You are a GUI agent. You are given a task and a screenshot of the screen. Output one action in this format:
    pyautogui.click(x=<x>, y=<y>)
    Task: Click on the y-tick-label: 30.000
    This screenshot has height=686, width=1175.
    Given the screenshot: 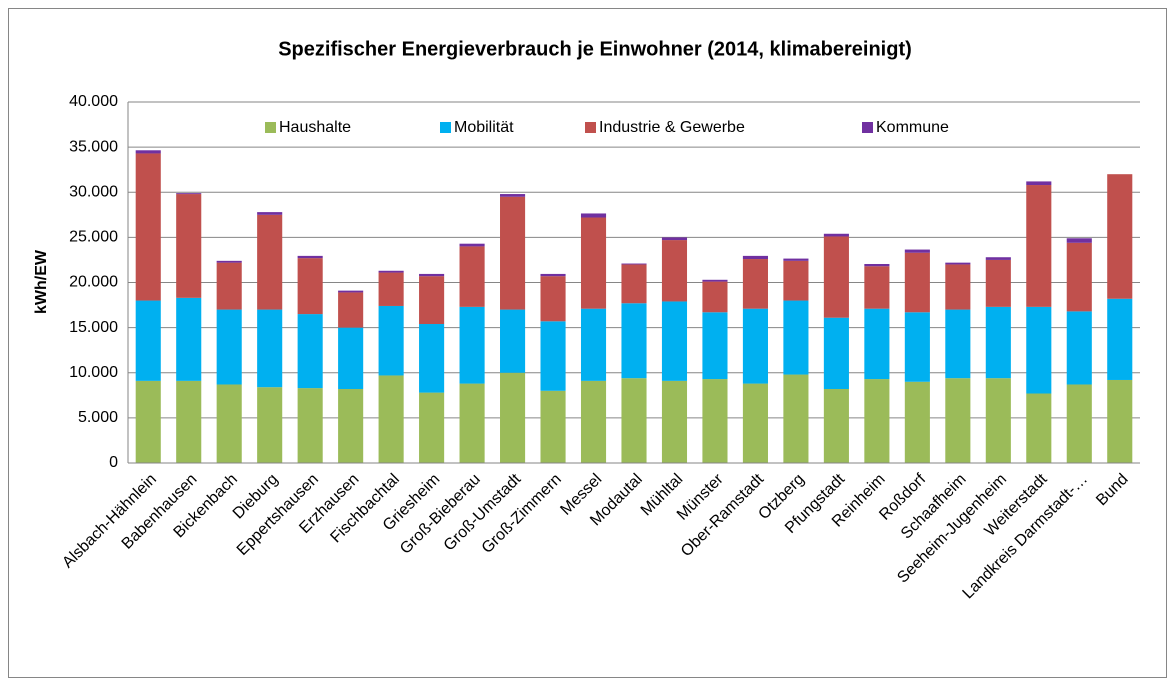 What is the action you would take?
    pyautogui.click(x=93, y=191)
    